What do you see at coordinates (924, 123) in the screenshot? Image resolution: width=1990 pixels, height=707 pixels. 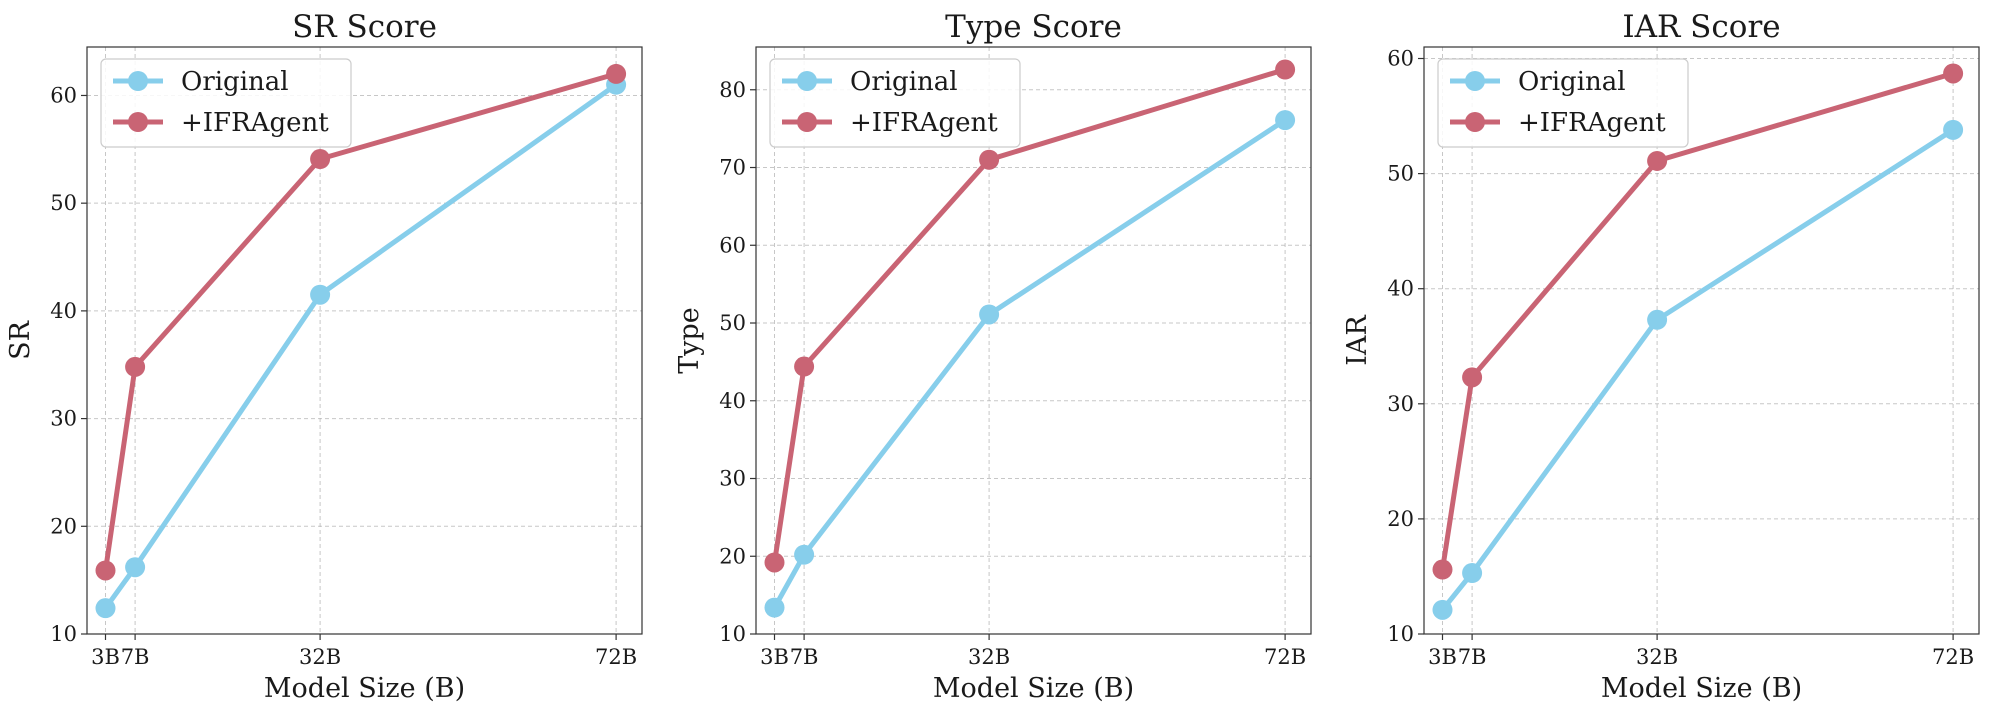 I see `chart2-legend-label: +IFRAgent` at bounding box center [924, 123].